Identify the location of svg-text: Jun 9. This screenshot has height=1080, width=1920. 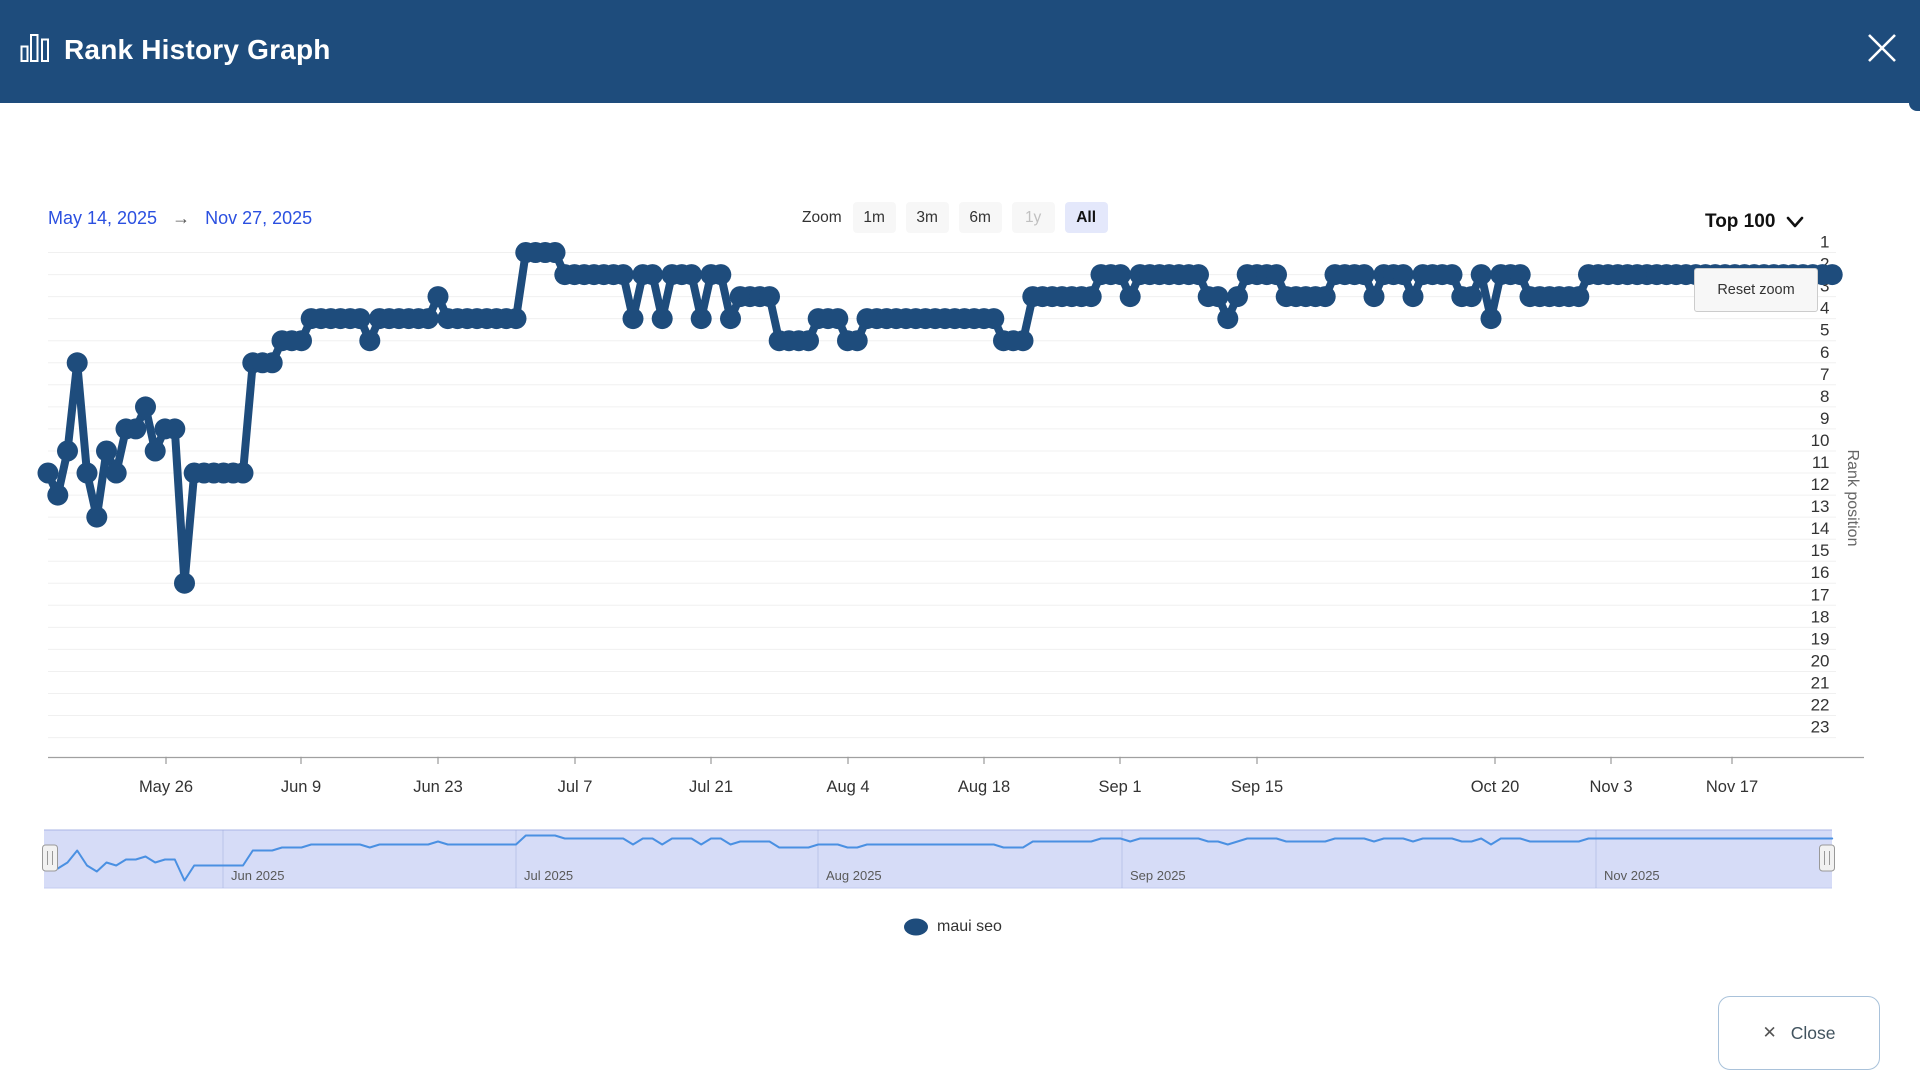
(301, 787).